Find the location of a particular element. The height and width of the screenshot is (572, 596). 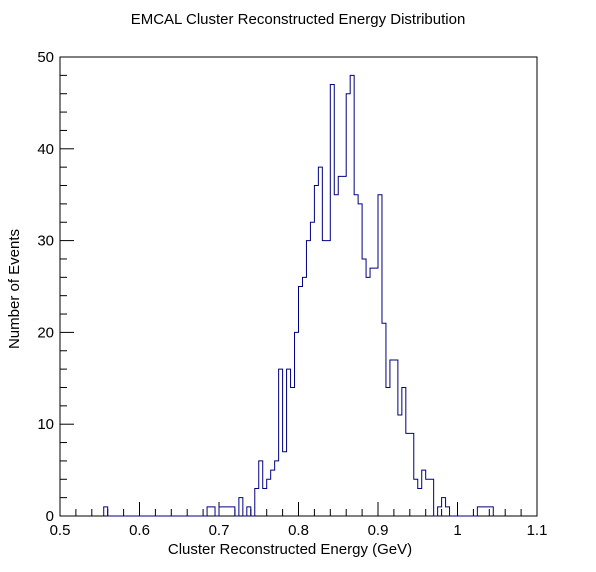

y-axis-label: Number of Events is located at coordinates (14, 289).